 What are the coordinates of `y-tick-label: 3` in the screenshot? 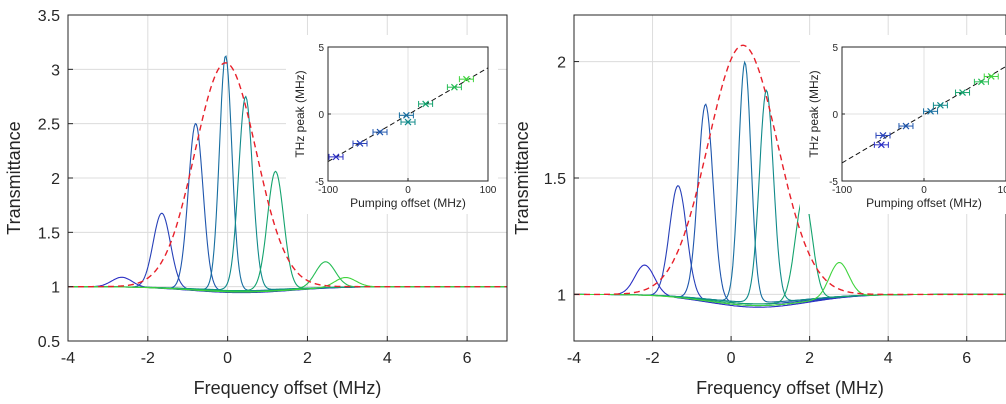 It's located at (55, 70).